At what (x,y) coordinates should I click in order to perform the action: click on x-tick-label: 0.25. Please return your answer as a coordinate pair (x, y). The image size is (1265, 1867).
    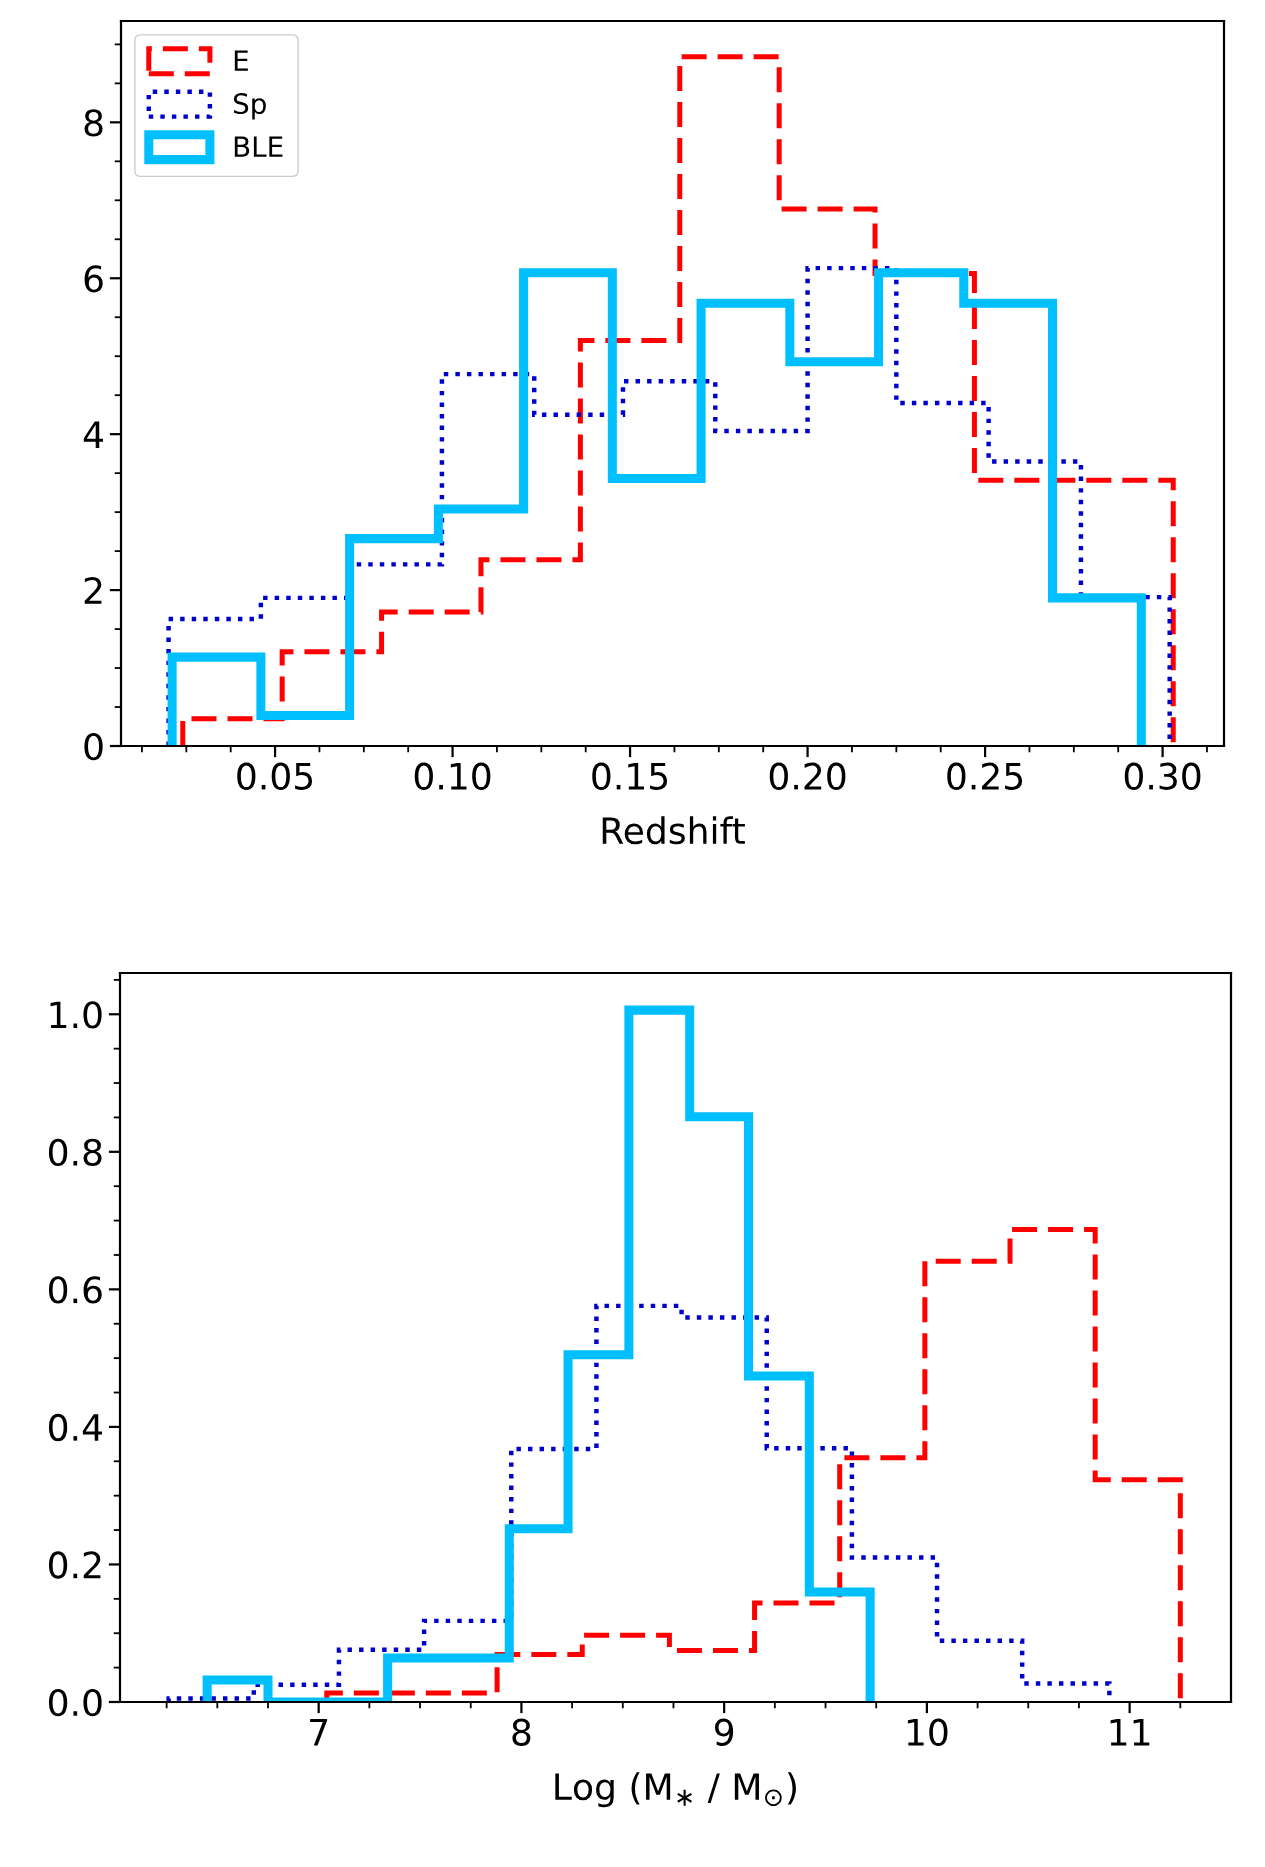
    Looking at the image, I should click on (985, 776).